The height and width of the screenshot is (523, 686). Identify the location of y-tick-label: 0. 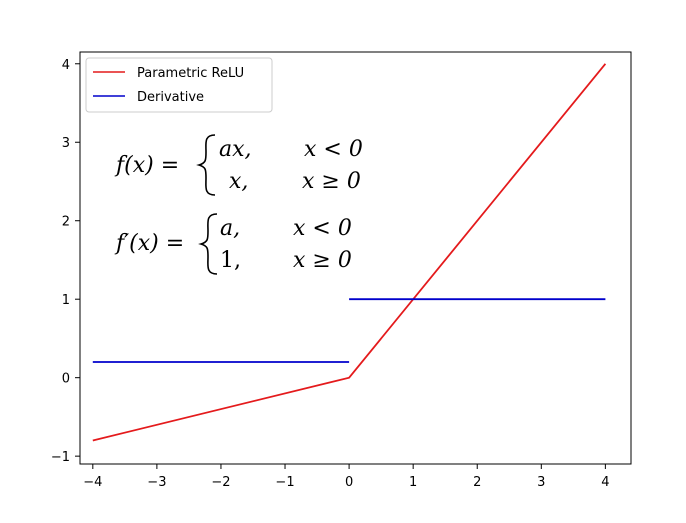
(66, 379).